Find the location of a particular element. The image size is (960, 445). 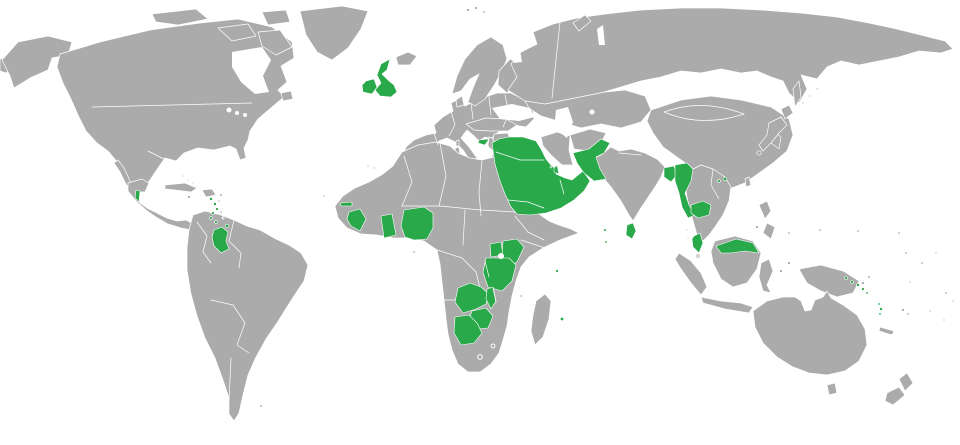

border-sahel is located at coordinates (458, 209).